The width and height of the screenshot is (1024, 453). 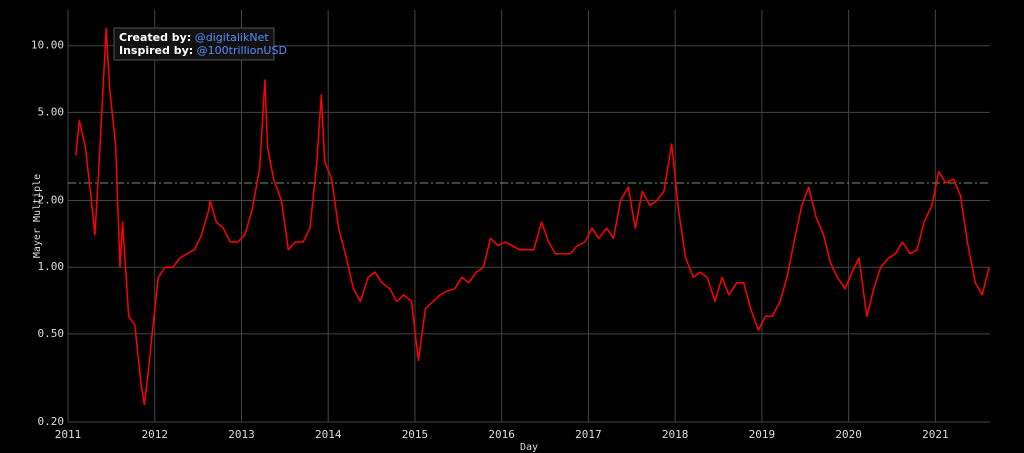 I want to click on annotation-box, so click(x=194, y=44).